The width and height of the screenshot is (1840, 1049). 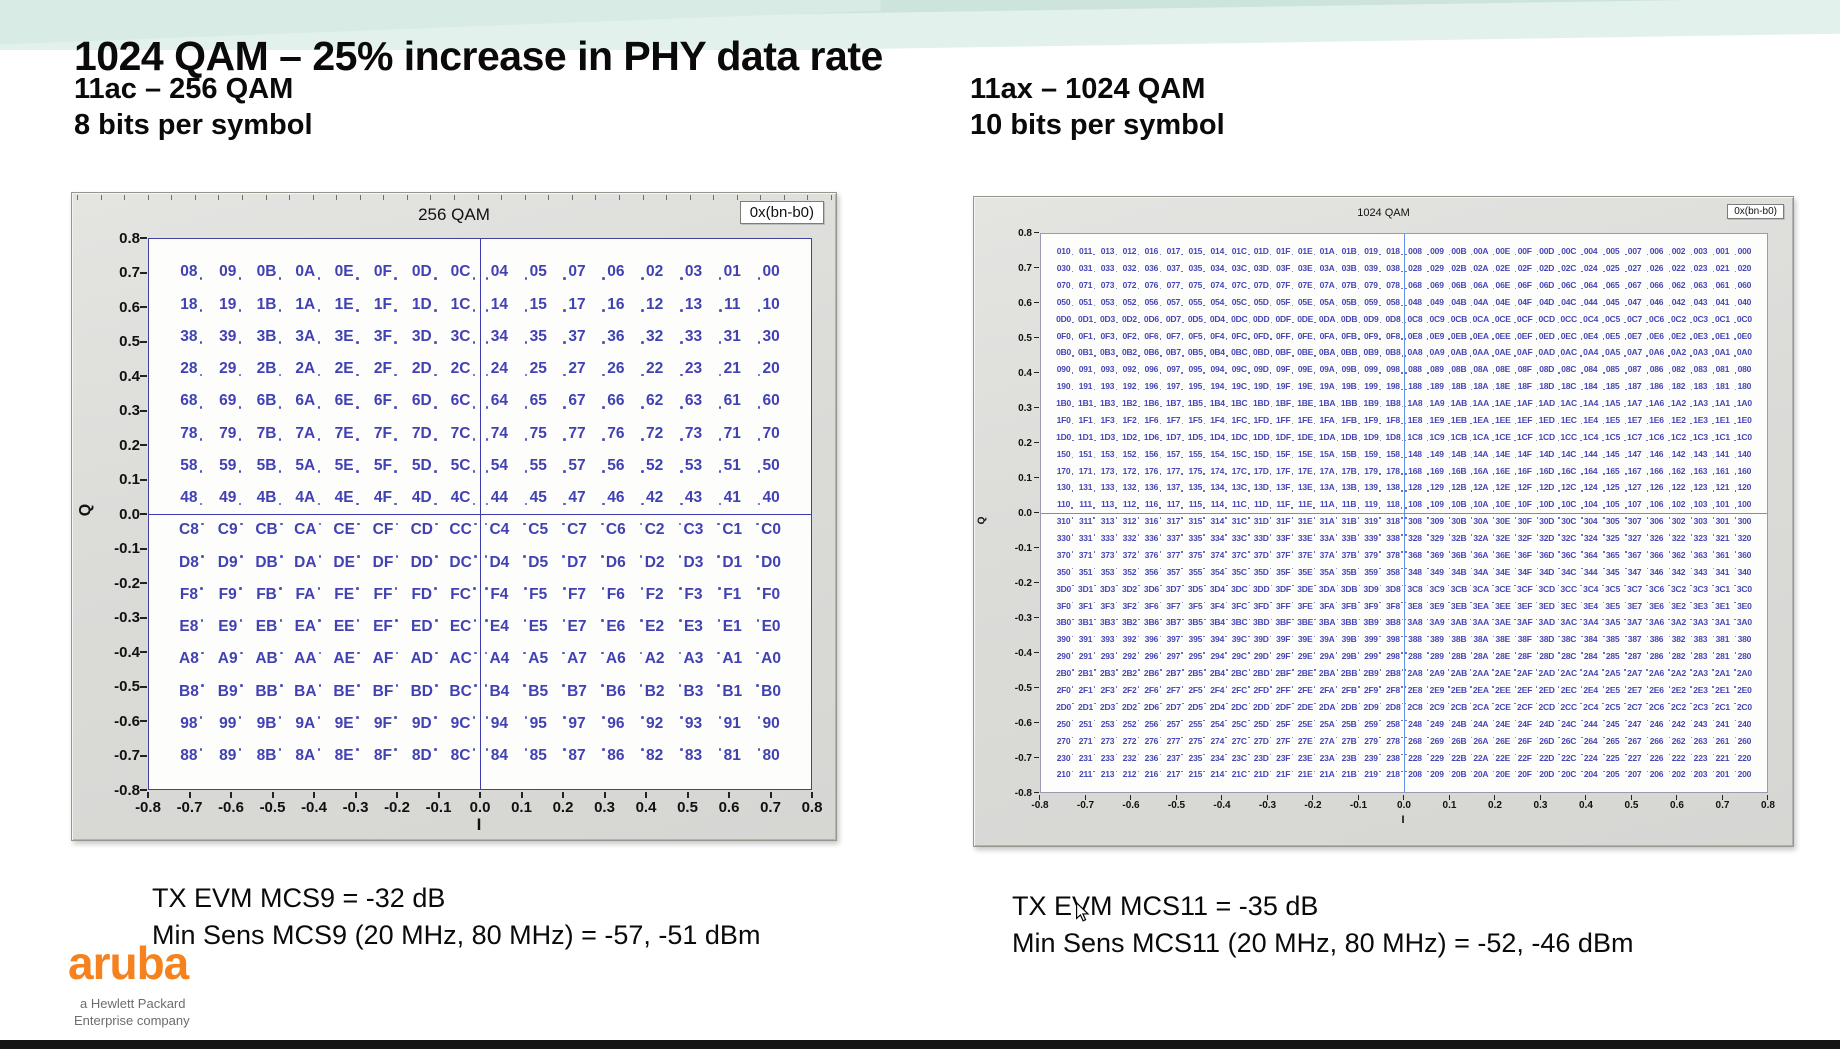 I want to click on constellation-point-label: 27A, so click(x=1328, y=740).